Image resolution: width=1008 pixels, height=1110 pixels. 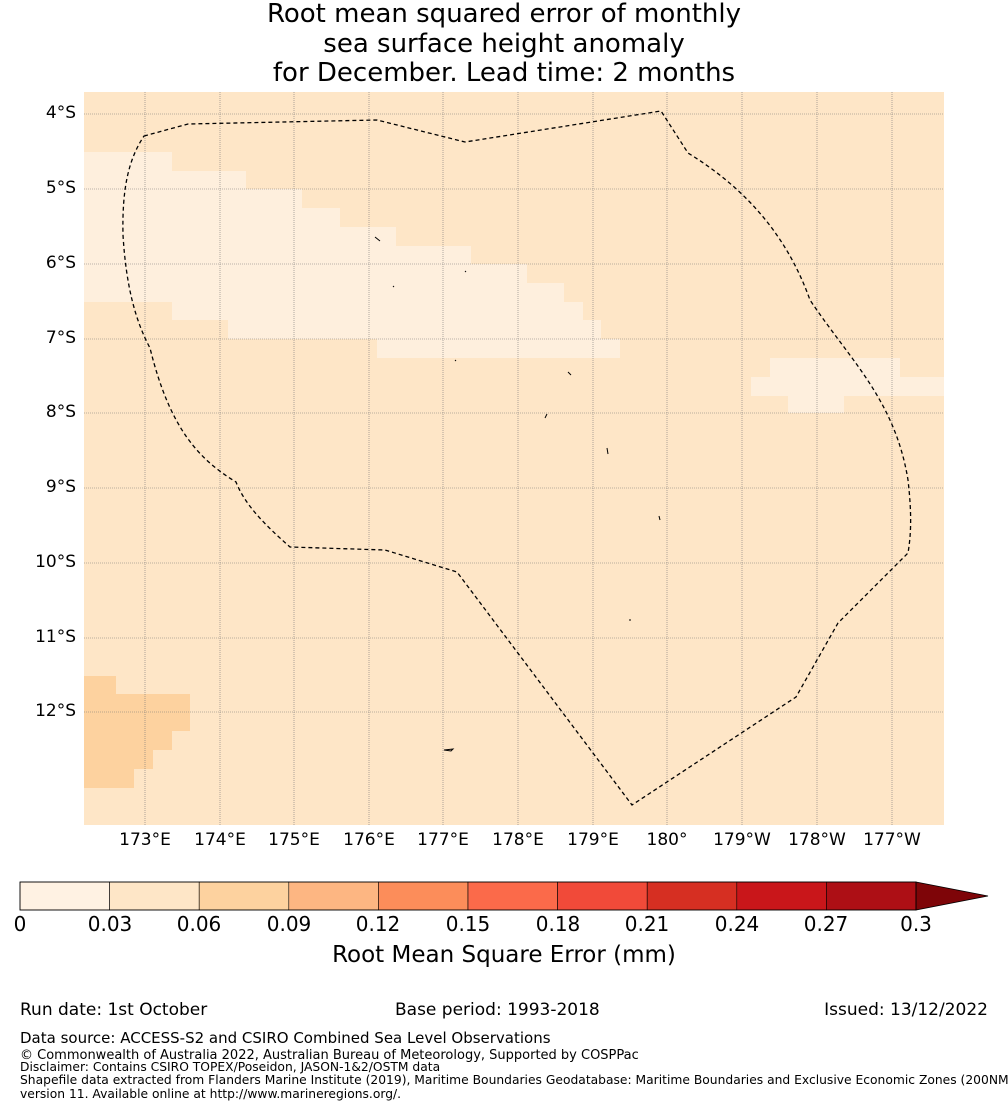 I want to click on lon-label-177w: 177°W, so click(x=892, y=840).